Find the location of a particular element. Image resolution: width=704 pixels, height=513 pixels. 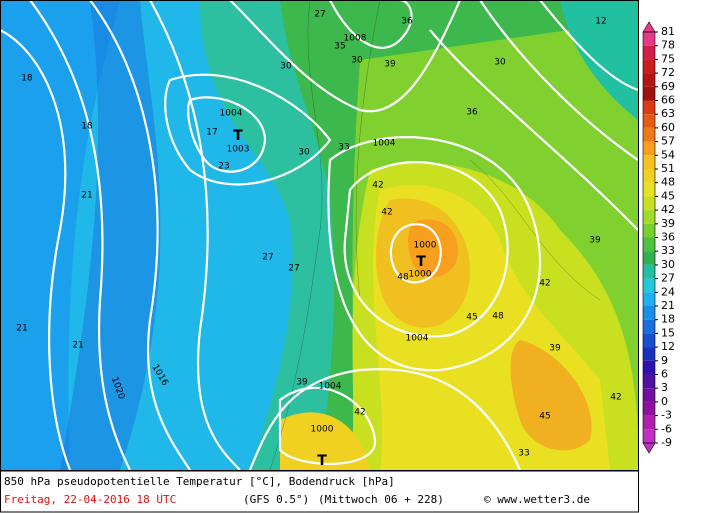

colorbar-label: 9 is located at coordinates (664, 360).